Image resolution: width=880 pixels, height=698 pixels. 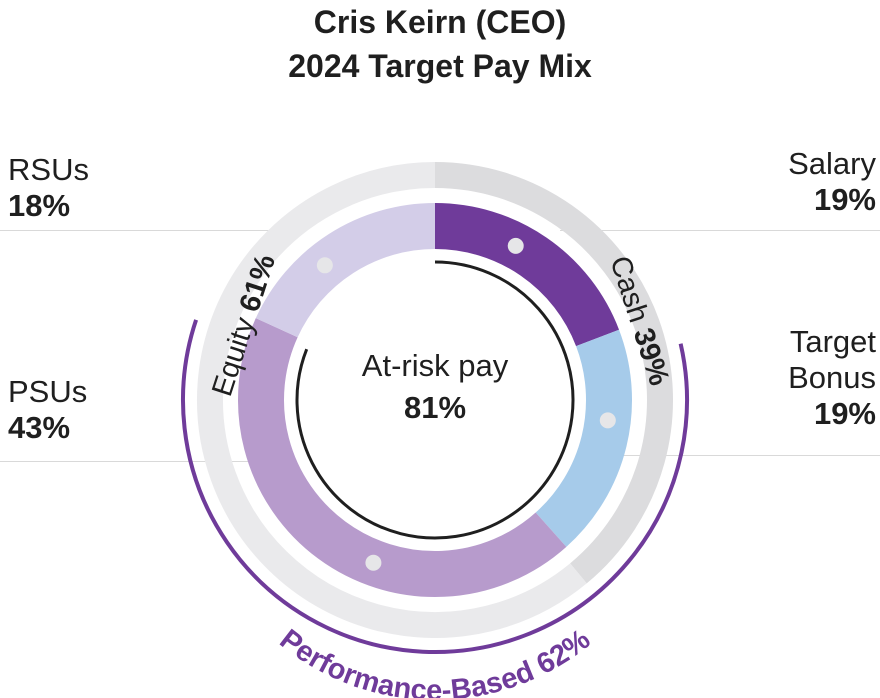 What do you see at coordinates (39, 205) in the screenshot?
I see `rsus-pct: 18%` at bounding box center [39, 205].